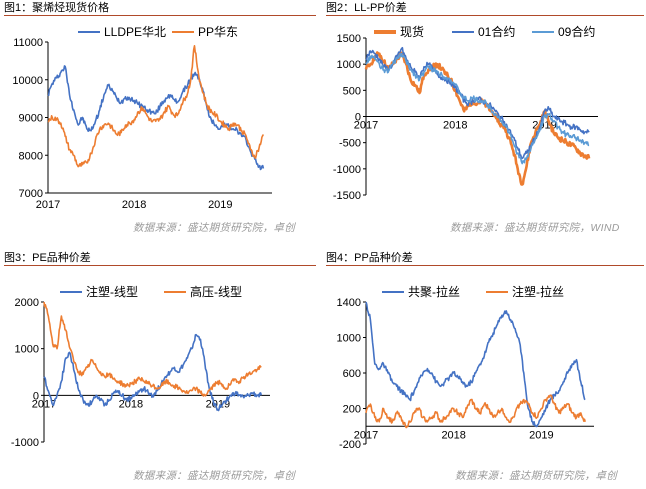  Describe the element at coordinates (434, 291) in the screenshot. I see `legend-label: 共聚-拉丝` at that location.